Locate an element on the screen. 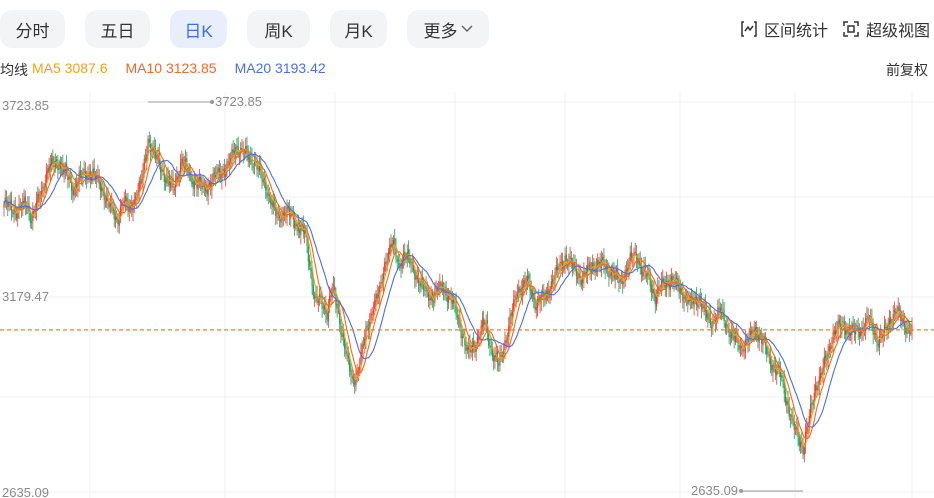  tab-more: 更多 is located at coordinates (448, 29).